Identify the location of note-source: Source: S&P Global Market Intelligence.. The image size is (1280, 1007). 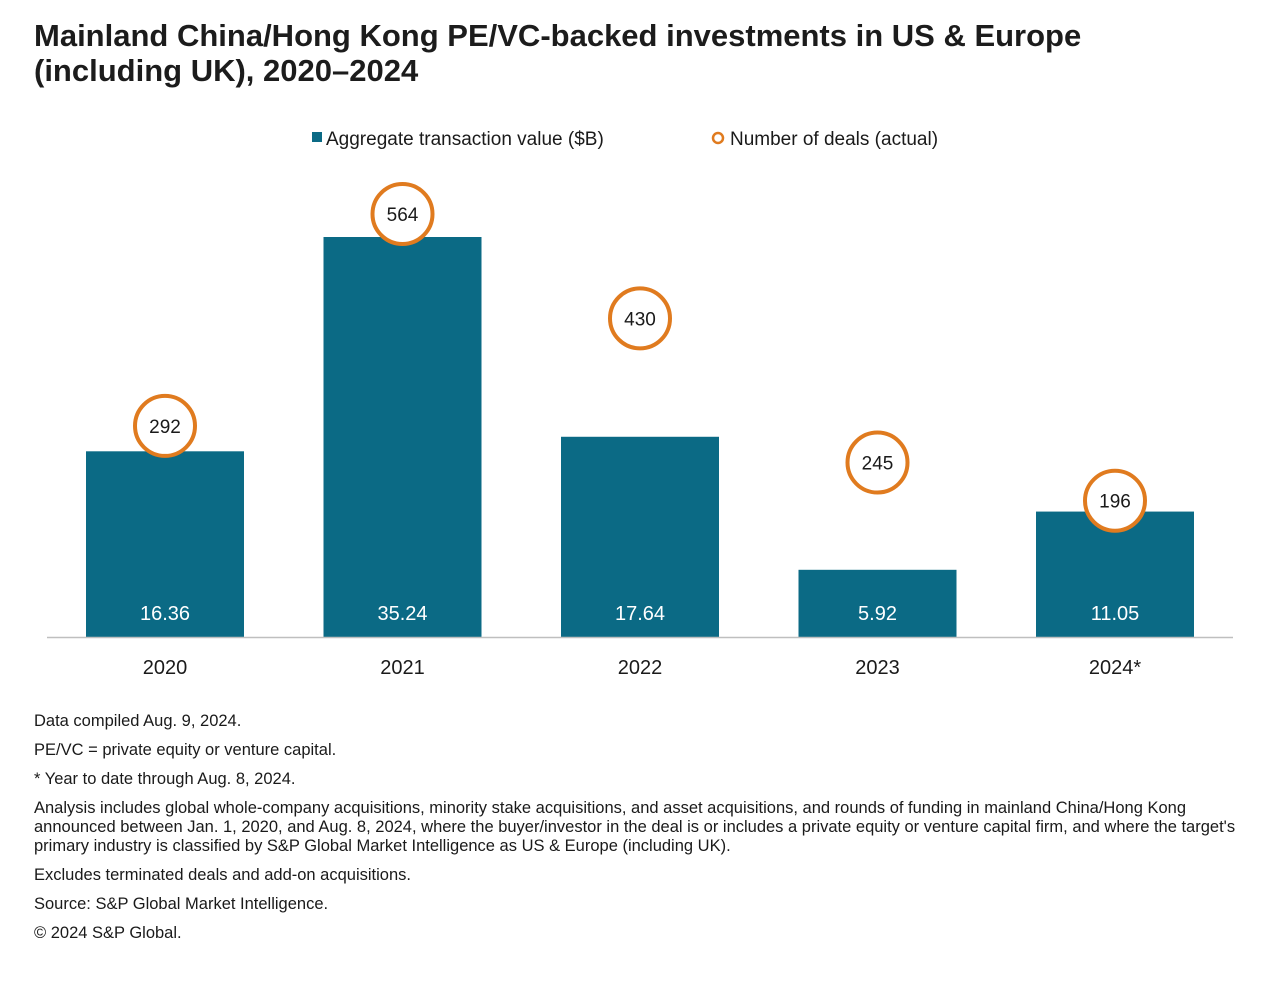
(181, 904).